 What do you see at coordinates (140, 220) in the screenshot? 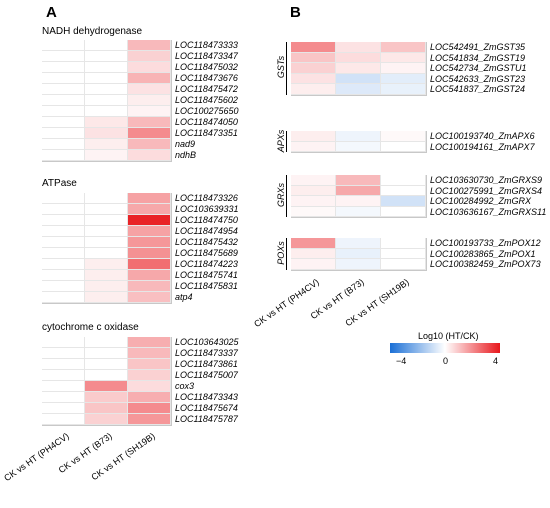
I see `heatmap-row: LOC118474750` at bounding box center [140, 220].